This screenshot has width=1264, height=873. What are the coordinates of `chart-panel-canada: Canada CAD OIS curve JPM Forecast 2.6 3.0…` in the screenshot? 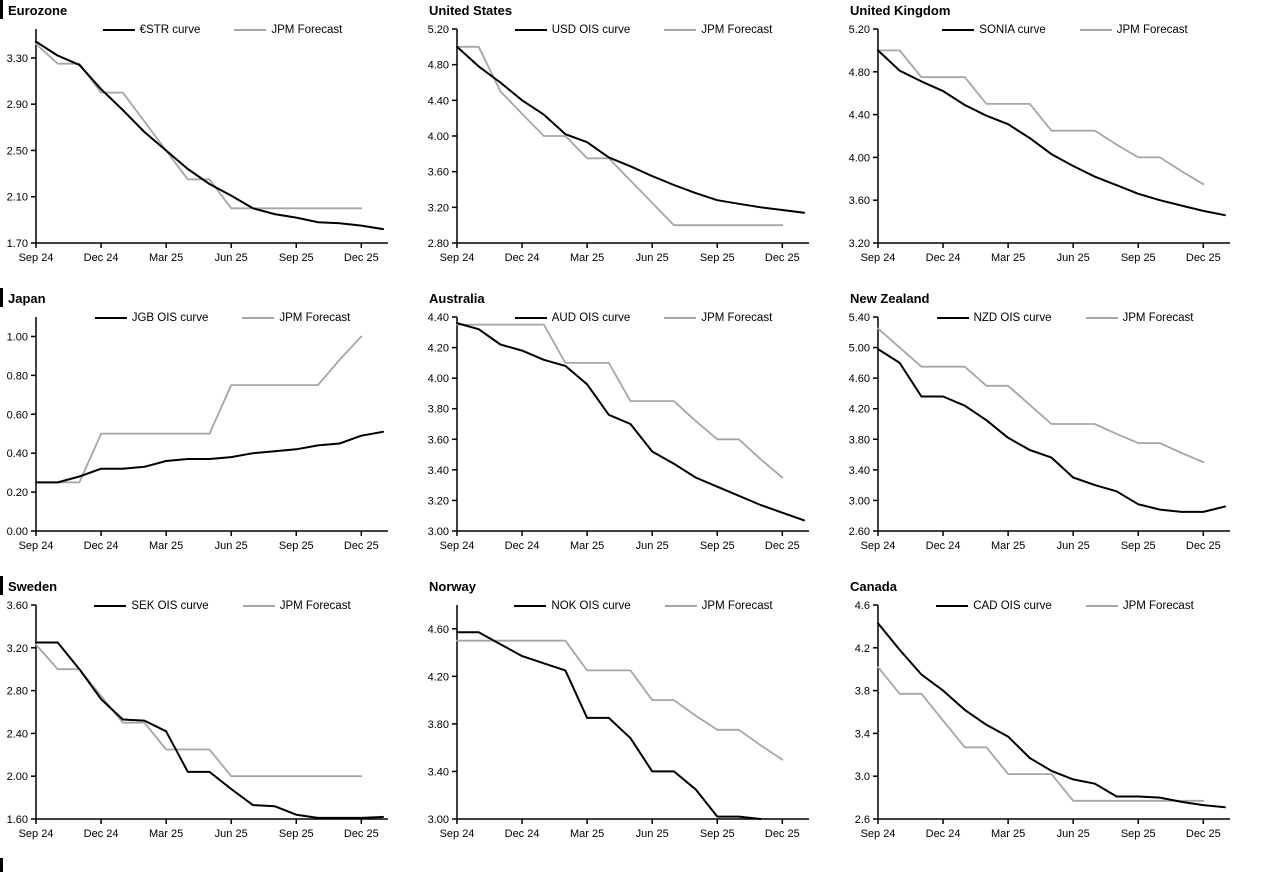 It's located at (1053, 724).